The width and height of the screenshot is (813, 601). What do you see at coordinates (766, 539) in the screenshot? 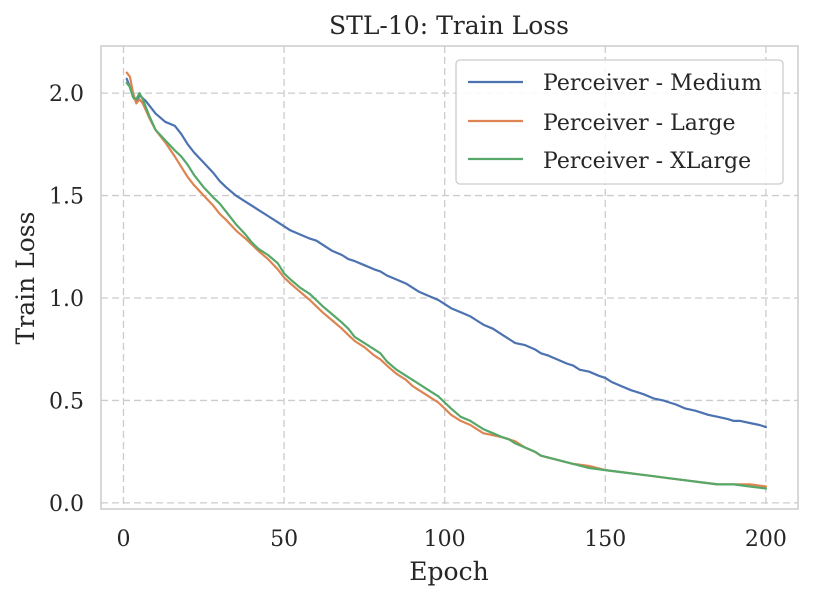
I see `x-tick-label: 200` at bounding box center [766, 539].